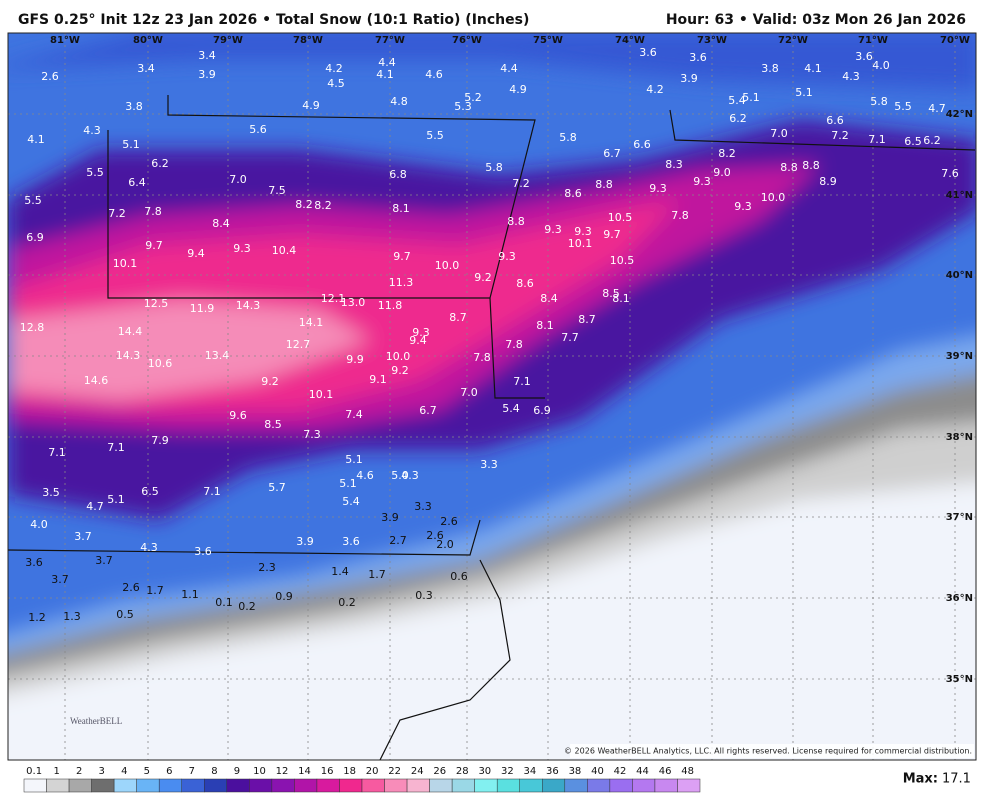  Describe the element at coordinates (207, 74) in the screenshot. I see `snow-label: 3.9` at that location.